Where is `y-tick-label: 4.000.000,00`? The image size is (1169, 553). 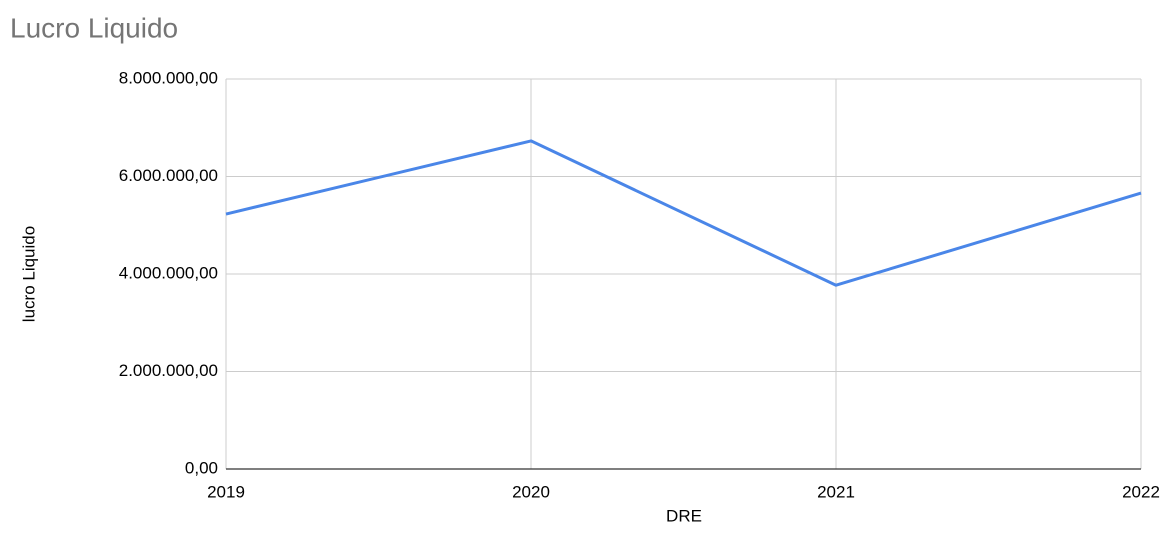 y-tick-label: 4.000.000,00 is located at coordinates (168, 272).